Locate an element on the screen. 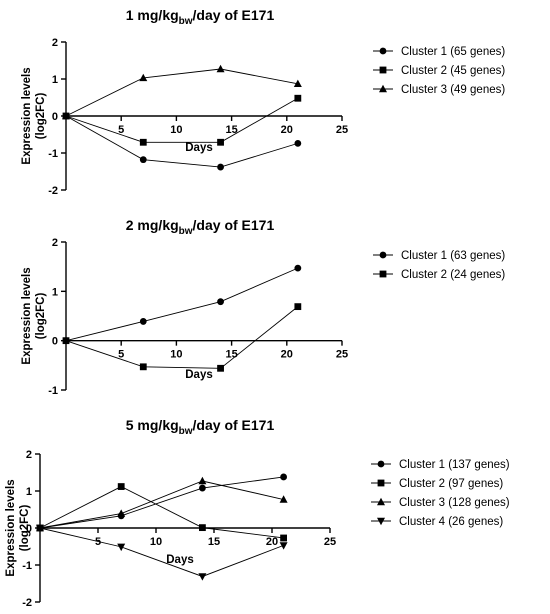  legend-item: Cluster 3 (128 genes) is located at coordinates (440, 503).